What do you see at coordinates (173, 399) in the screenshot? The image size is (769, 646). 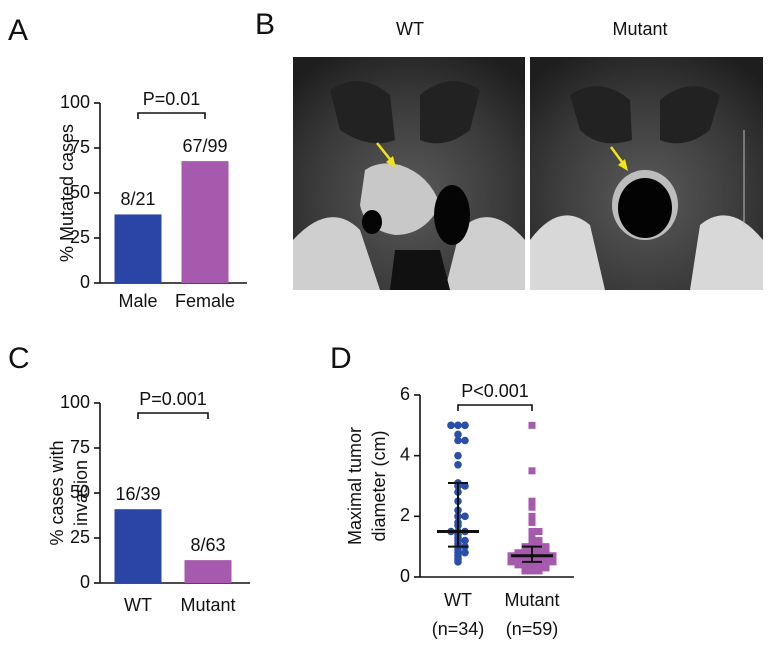 I see `significance-label: P=0.001` at bounding box center [173, 399].